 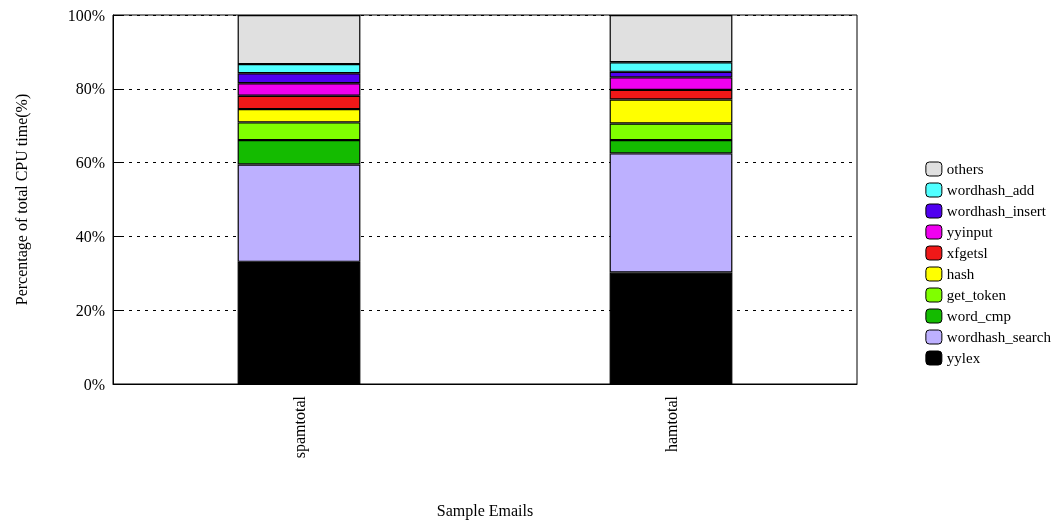 What do you see at coordinates (86, 15) in the screenshot?
I see `y-tick-label: 100%` at bounding box center [86, 15].